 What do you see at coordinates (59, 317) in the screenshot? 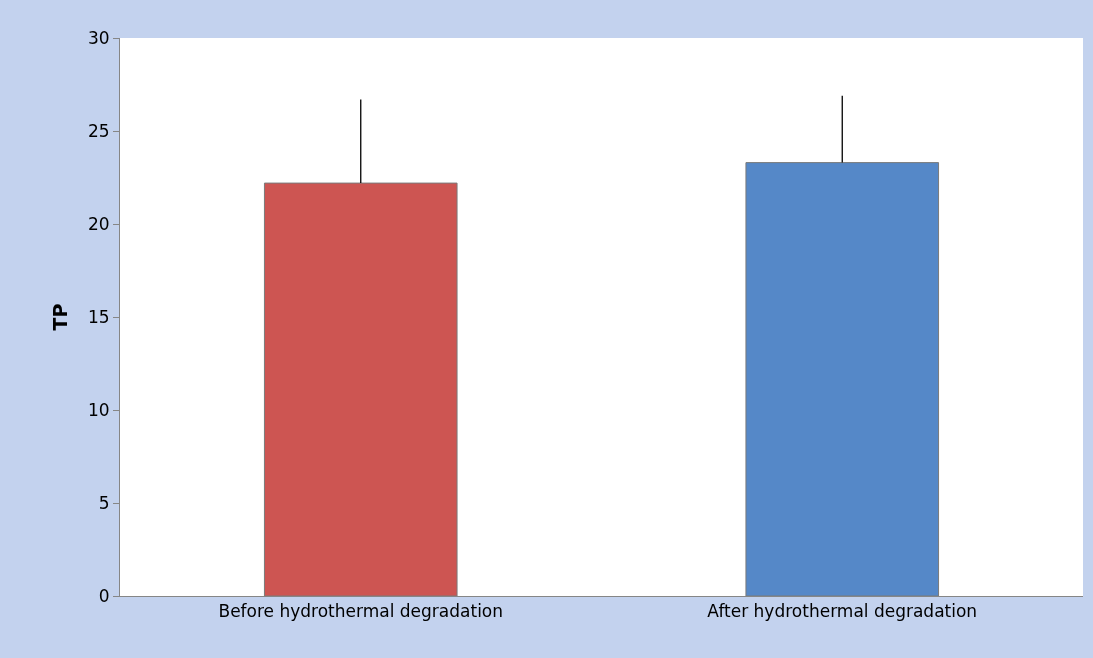
I see `y-axis-title: TP` at bounding box center [59, 317].